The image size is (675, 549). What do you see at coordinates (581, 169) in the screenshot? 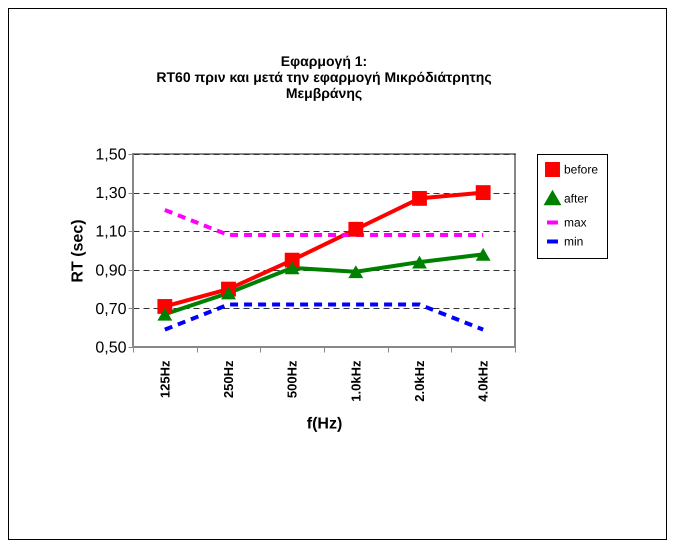
I see `legend-label: before` at bounding box center [581, 169].